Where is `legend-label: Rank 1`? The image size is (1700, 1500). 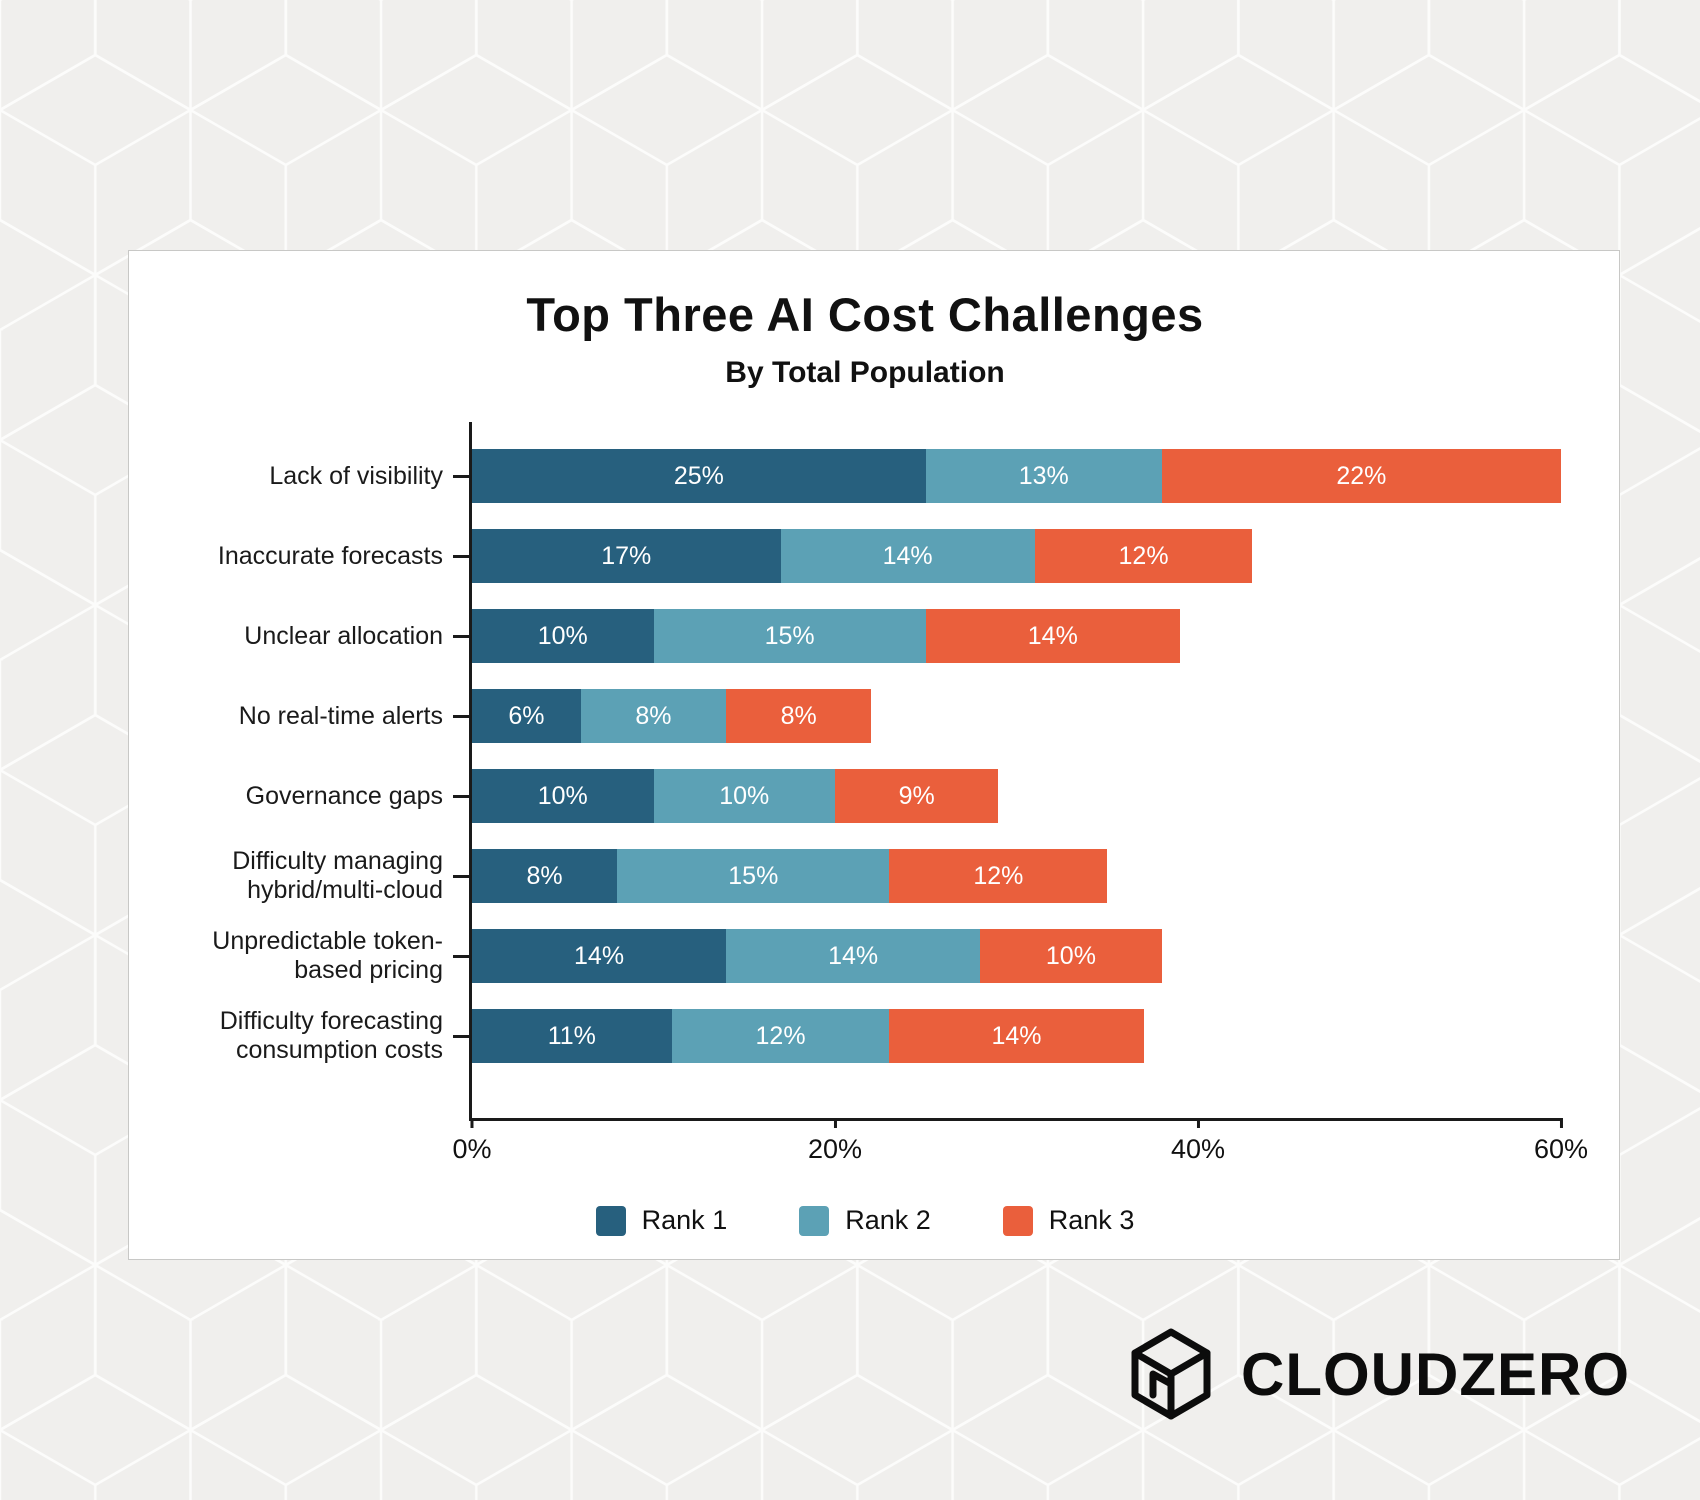 legend-label: Rank 1 is located at coordinates (684, 1220).